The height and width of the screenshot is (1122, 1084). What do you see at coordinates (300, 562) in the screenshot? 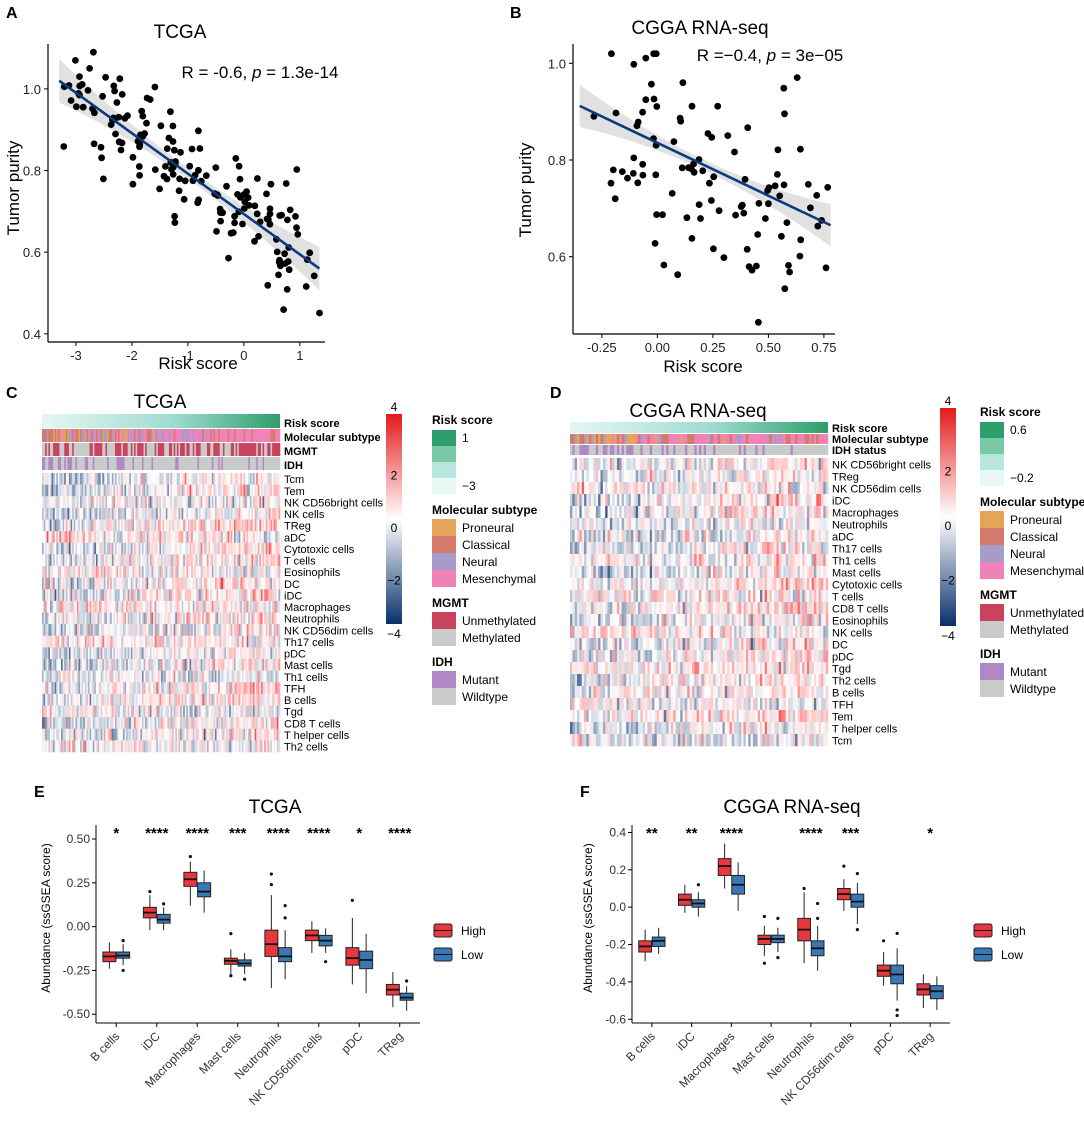
I see `row-label: T cells` at bounding box center [300, 562].